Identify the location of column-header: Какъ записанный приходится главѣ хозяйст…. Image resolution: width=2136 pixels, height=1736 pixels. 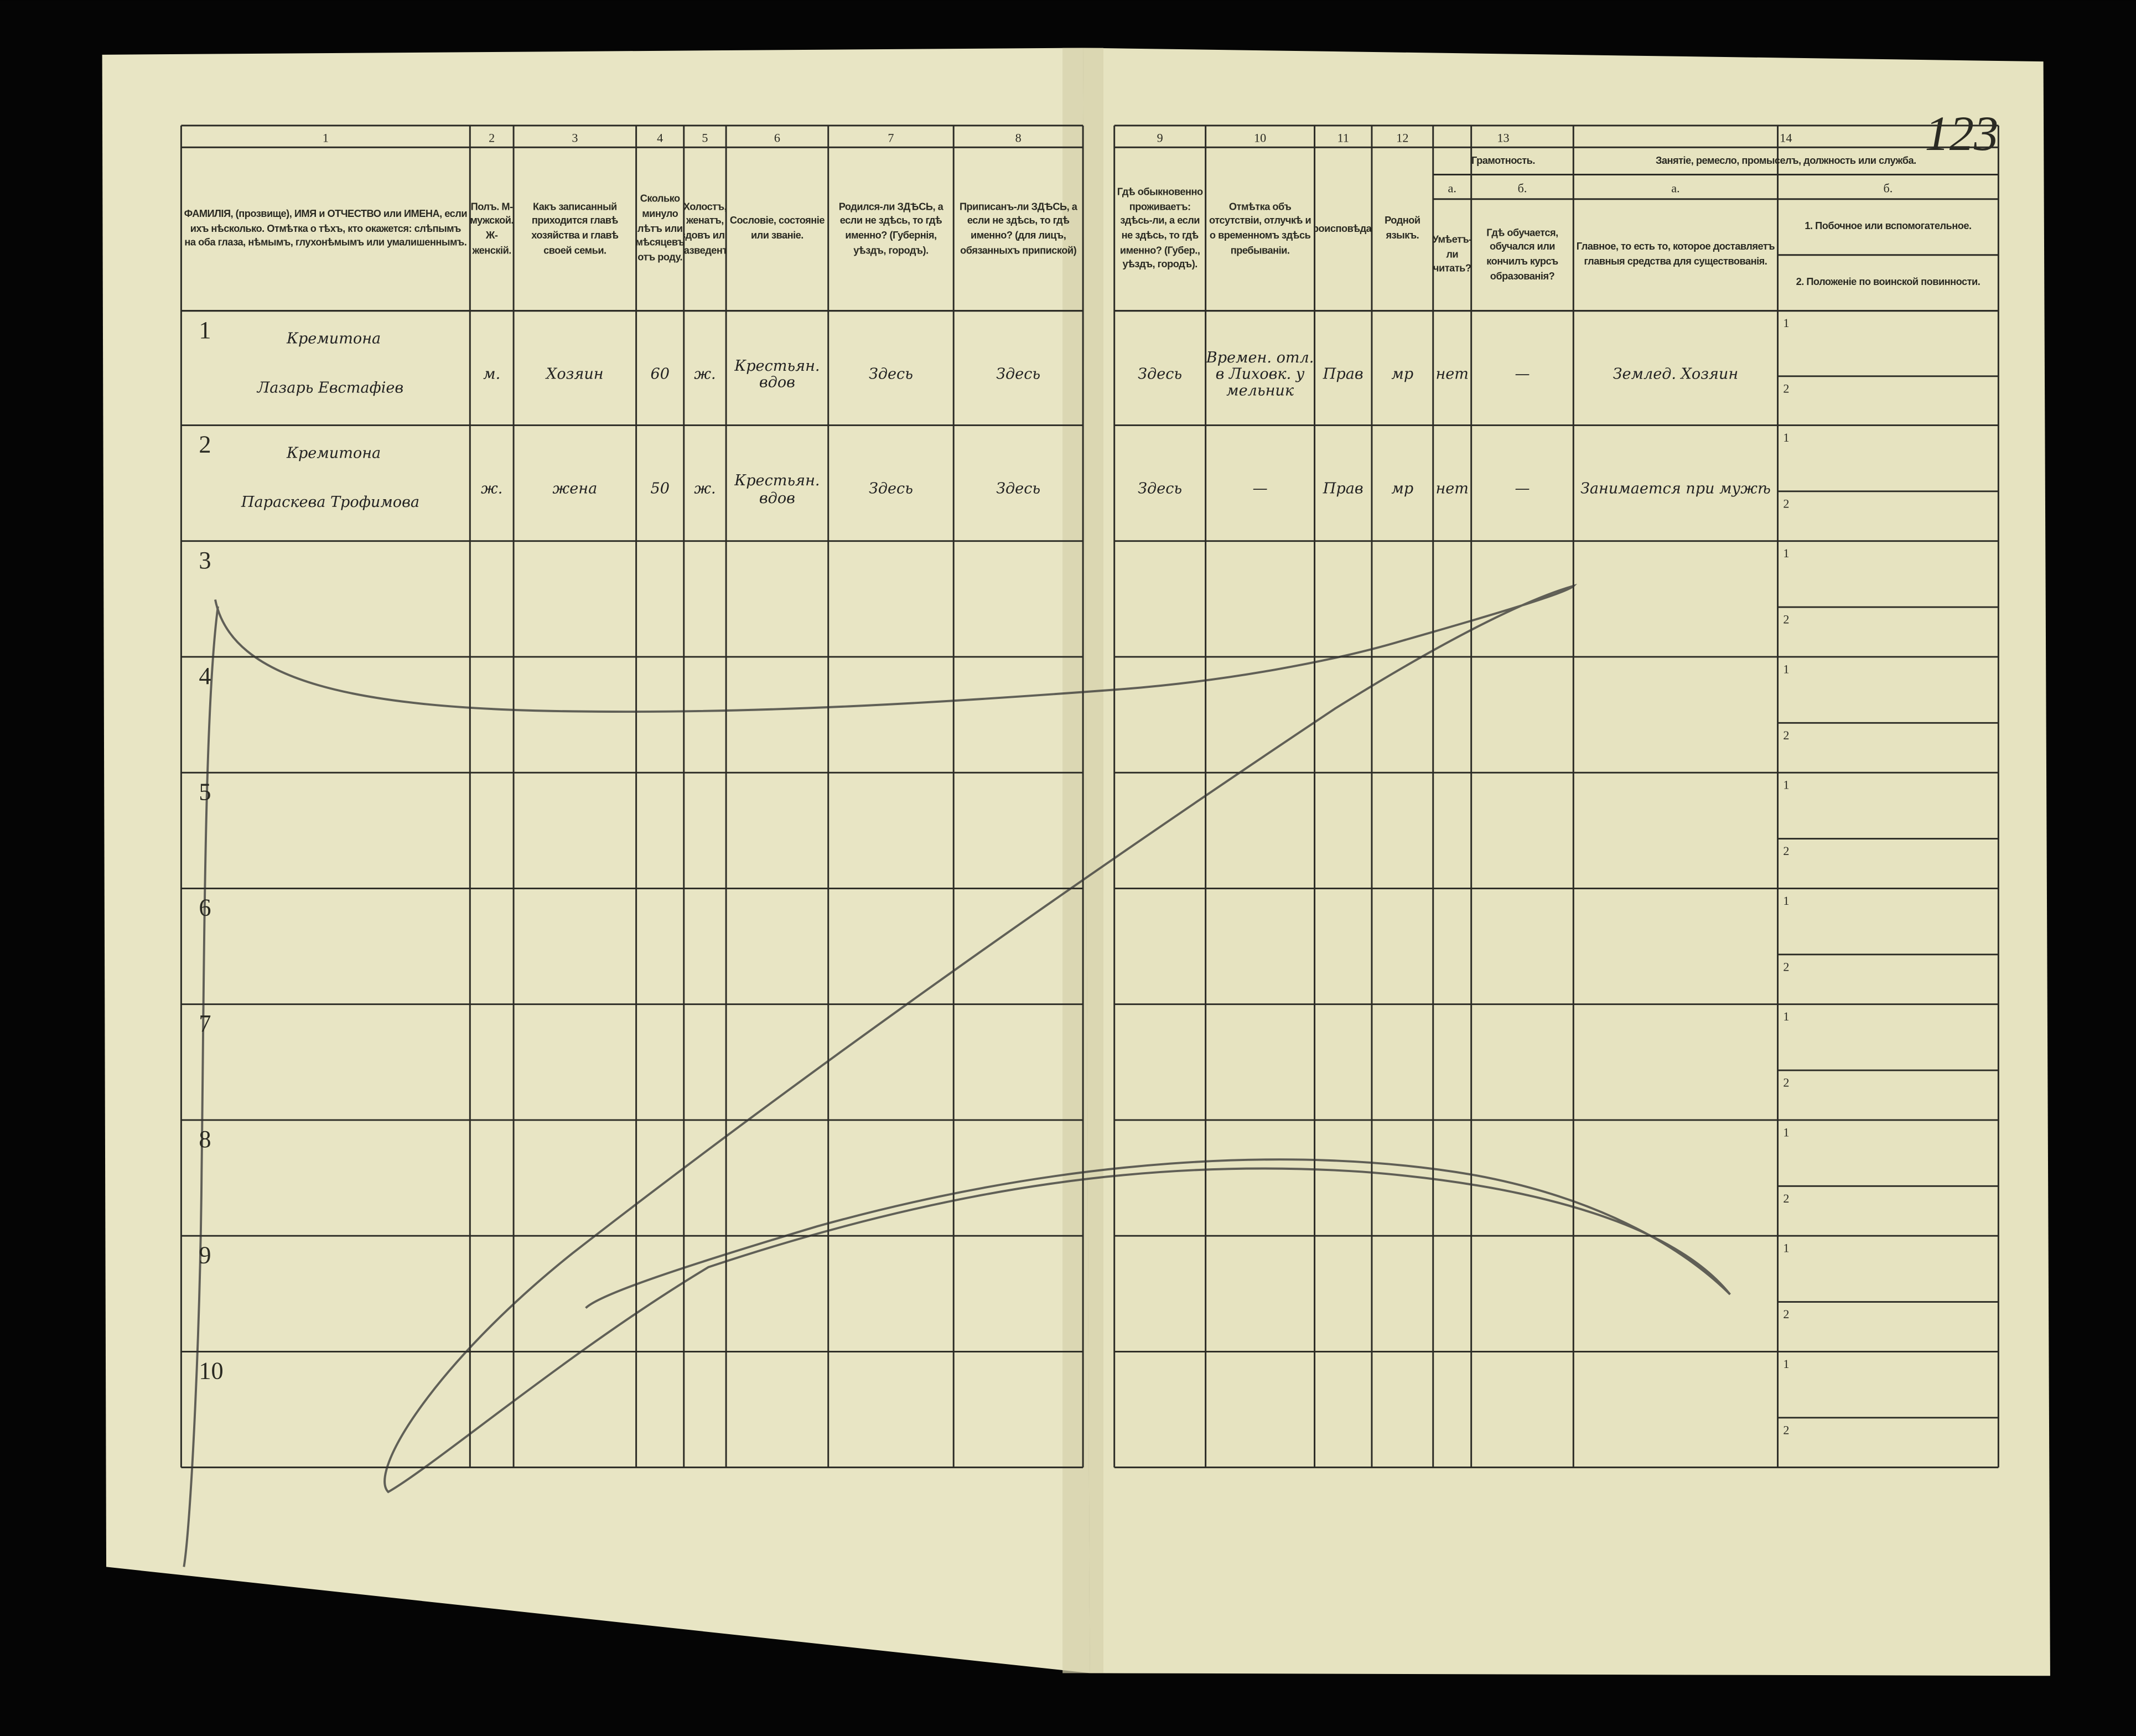
(575, 228).